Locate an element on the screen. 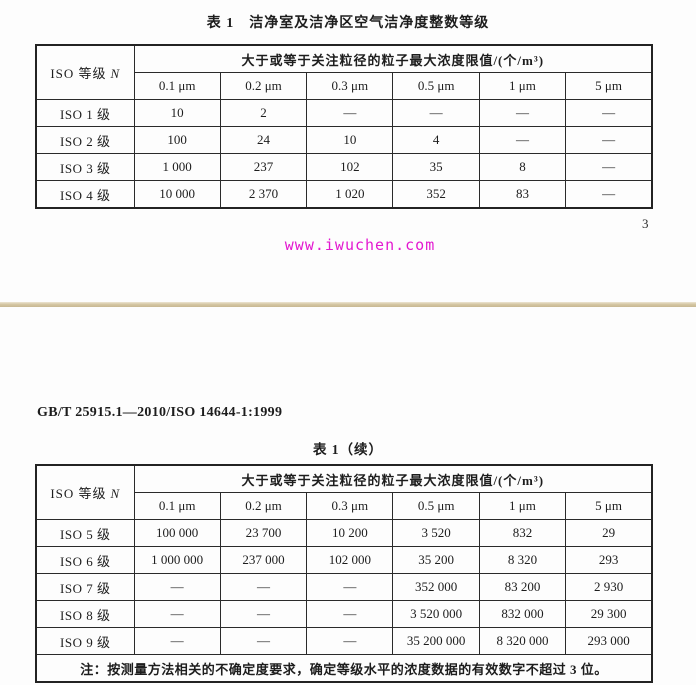 Image resolution: width=696 pixels, height=685 pixels. cell-value: 2 370 is located at coordinates (263, 194).